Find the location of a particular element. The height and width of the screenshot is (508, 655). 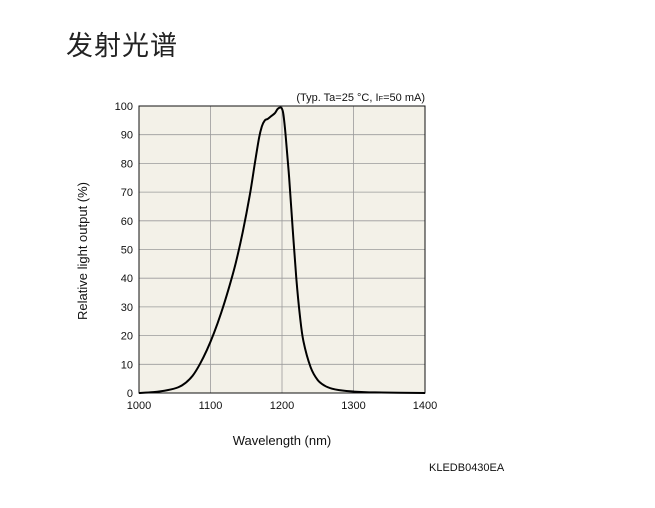

figure-code: KLEDB0430EA is located at coordinates (467, 468).